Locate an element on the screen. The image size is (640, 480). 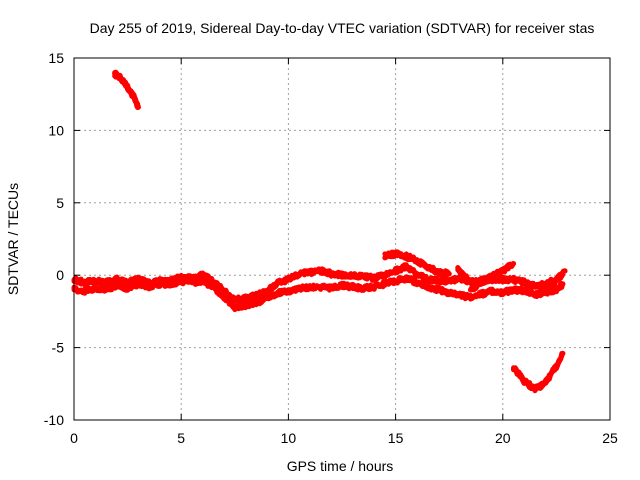
series-arc-15h is located at coordinates (417, 264).